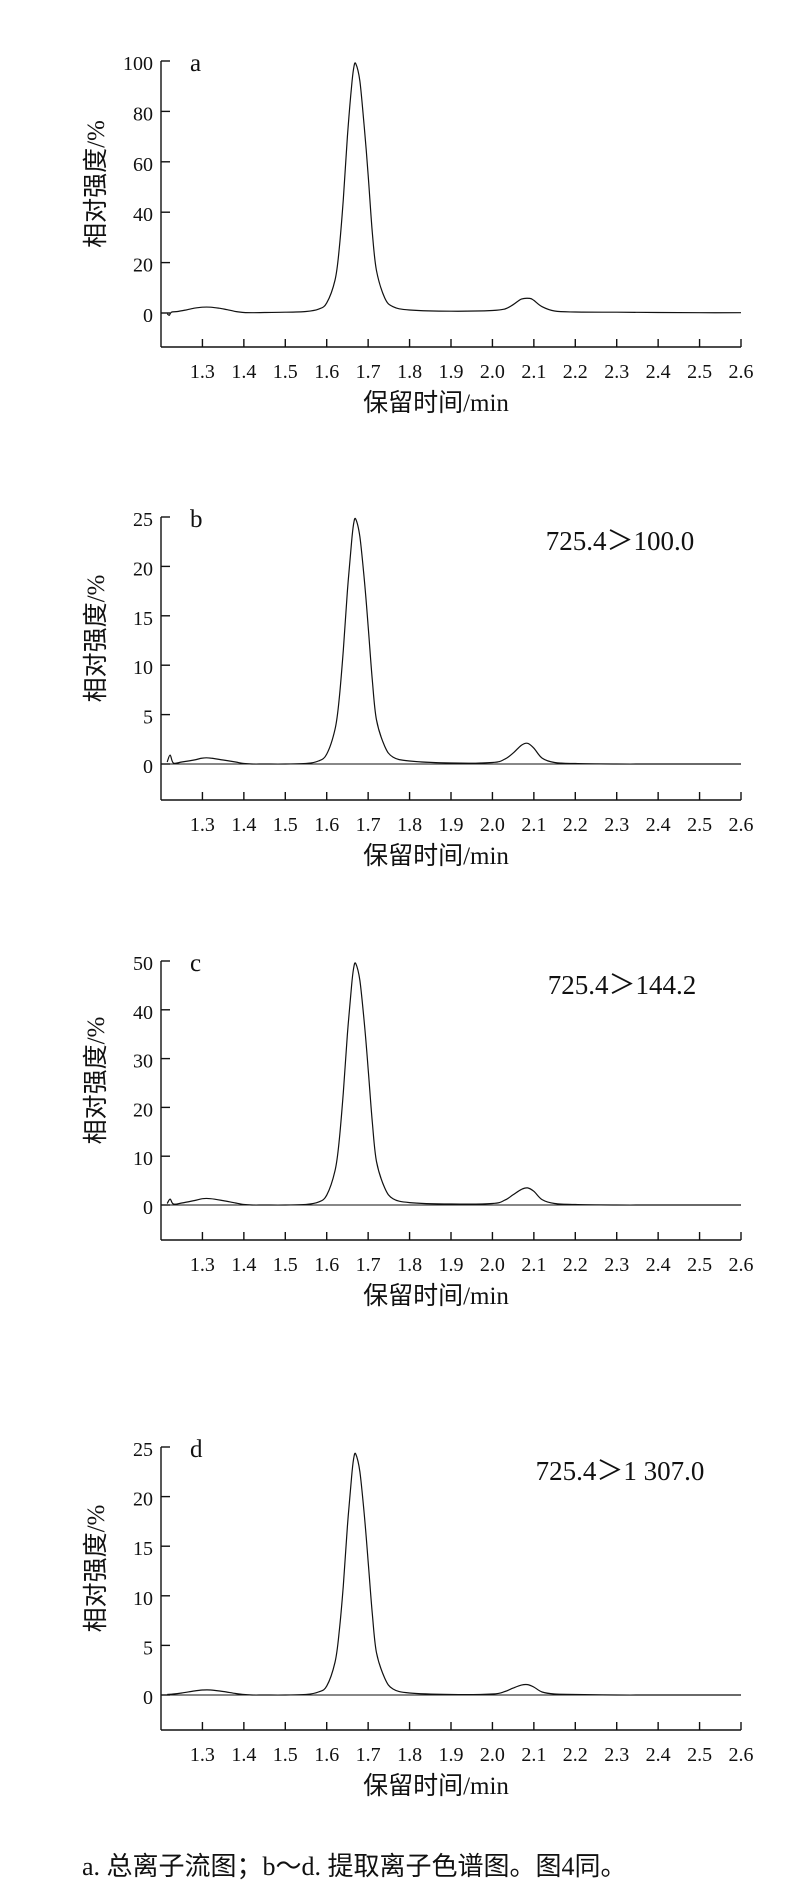  Describe the element at coordinates (143, 1062) in the screenshot. I see `y-tick-label: 30` at that location.